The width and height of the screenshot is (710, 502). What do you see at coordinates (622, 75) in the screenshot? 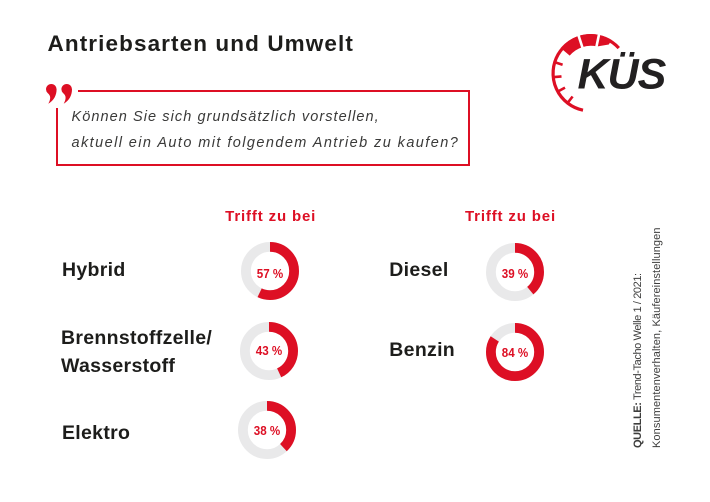
I see `svg-text: KÜS` at bounding box center [622, 75].